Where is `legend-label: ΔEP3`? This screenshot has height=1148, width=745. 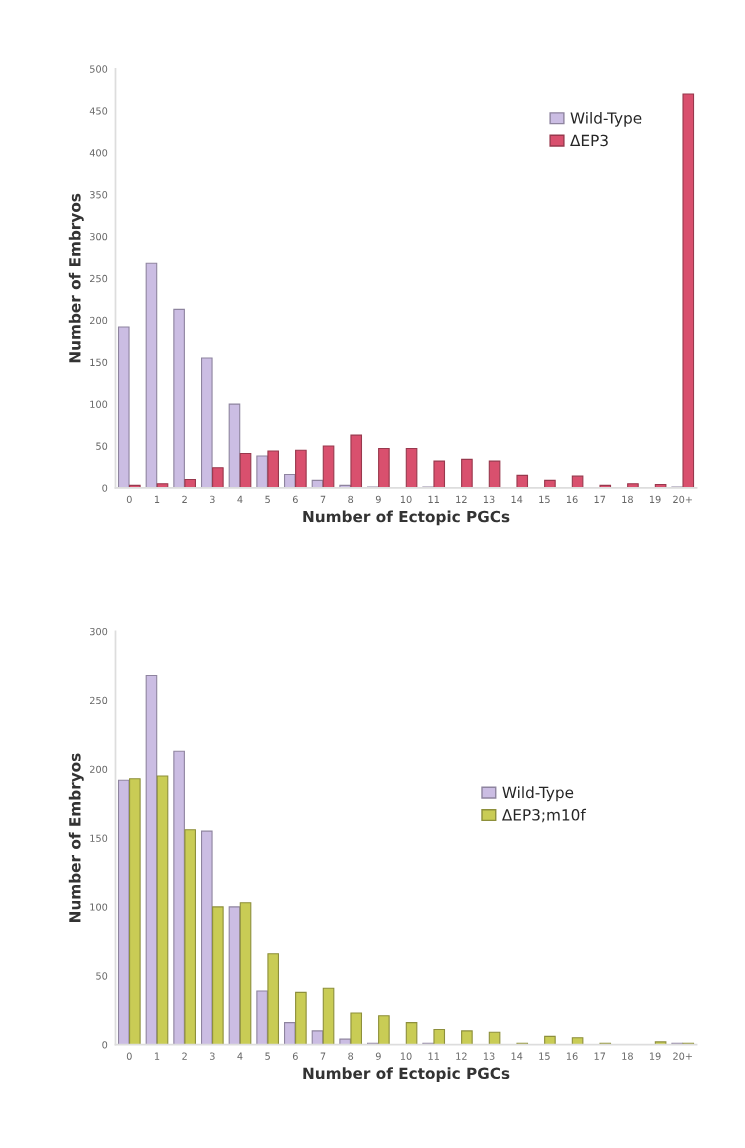
legend-label: ΔEP3 is located at coordinates (589, 140).